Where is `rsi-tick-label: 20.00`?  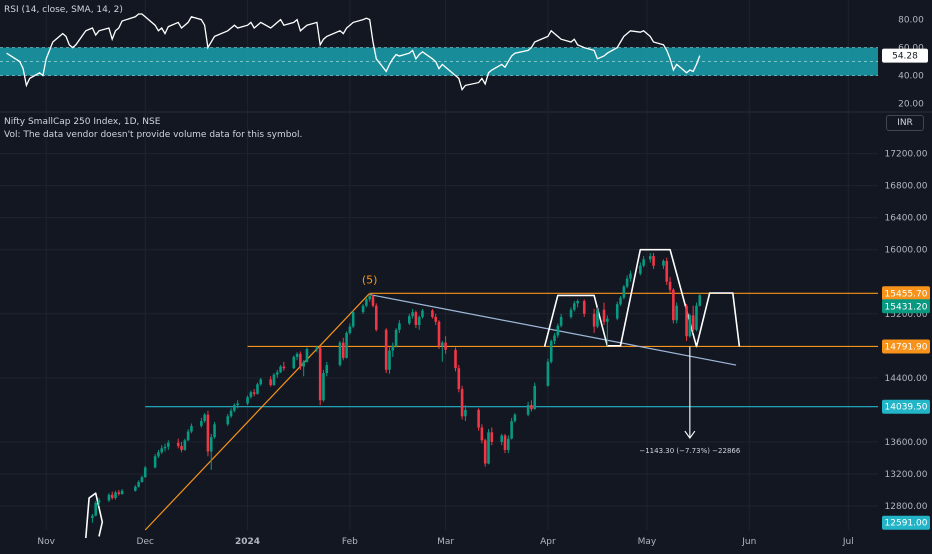 rsi-tick-label: 20.00 is located at coordinates (911, 105).